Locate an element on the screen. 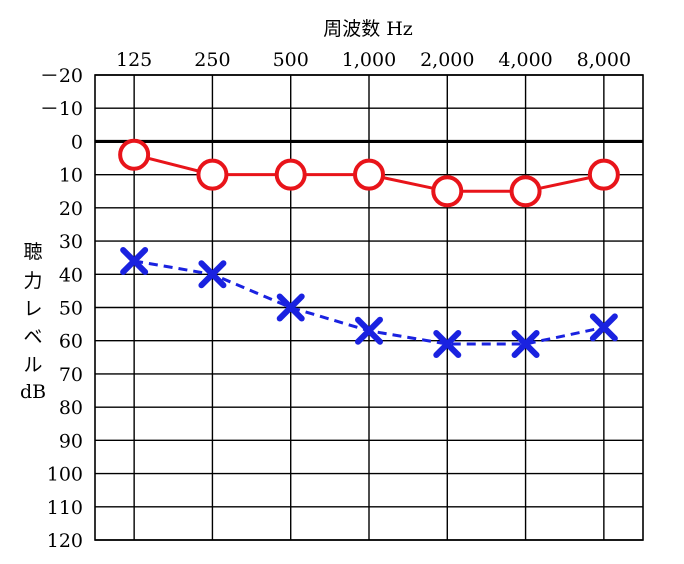 The width and height of the screenshot is (684, 564). x-tick-labels: 125 250 500 1,000 2,000 4,000 8,000 is located at coordinates (373, 60).